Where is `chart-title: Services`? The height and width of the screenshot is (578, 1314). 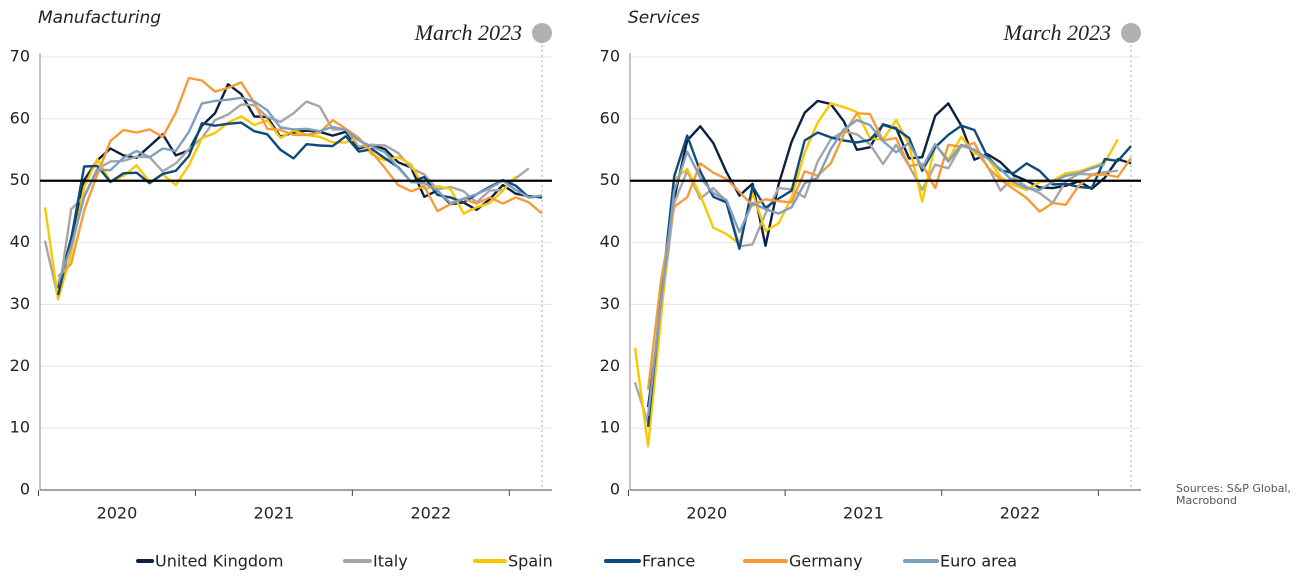
chart-title: Services is located at coordinates (664, 18).